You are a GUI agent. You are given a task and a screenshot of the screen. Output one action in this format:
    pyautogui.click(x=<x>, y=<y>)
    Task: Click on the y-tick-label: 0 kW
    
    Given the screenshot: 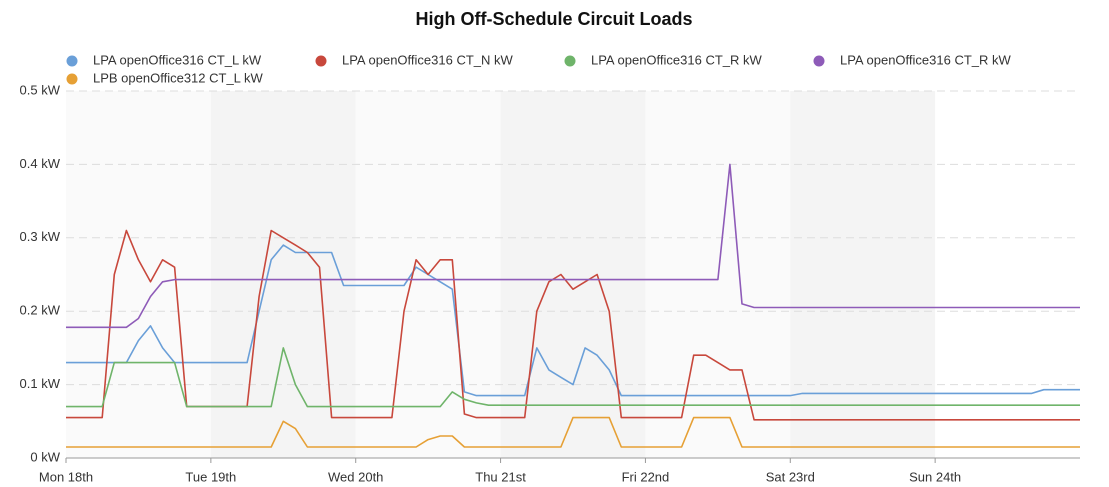 What is the action you would take?
    pyautogui.click(x=45, y=456)
    